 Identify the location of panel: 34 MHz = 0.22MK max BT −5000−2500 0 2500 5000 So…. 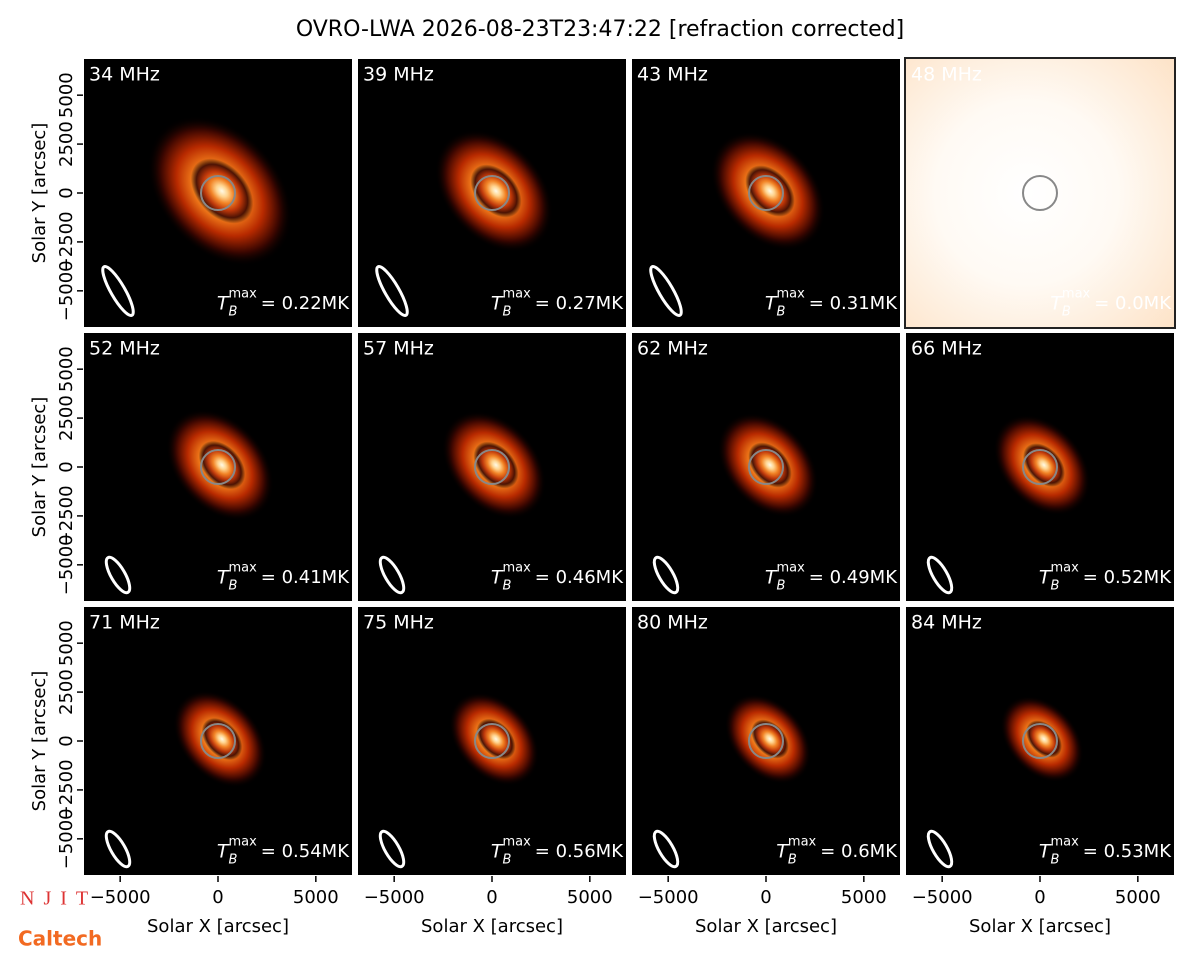
(191, 193).